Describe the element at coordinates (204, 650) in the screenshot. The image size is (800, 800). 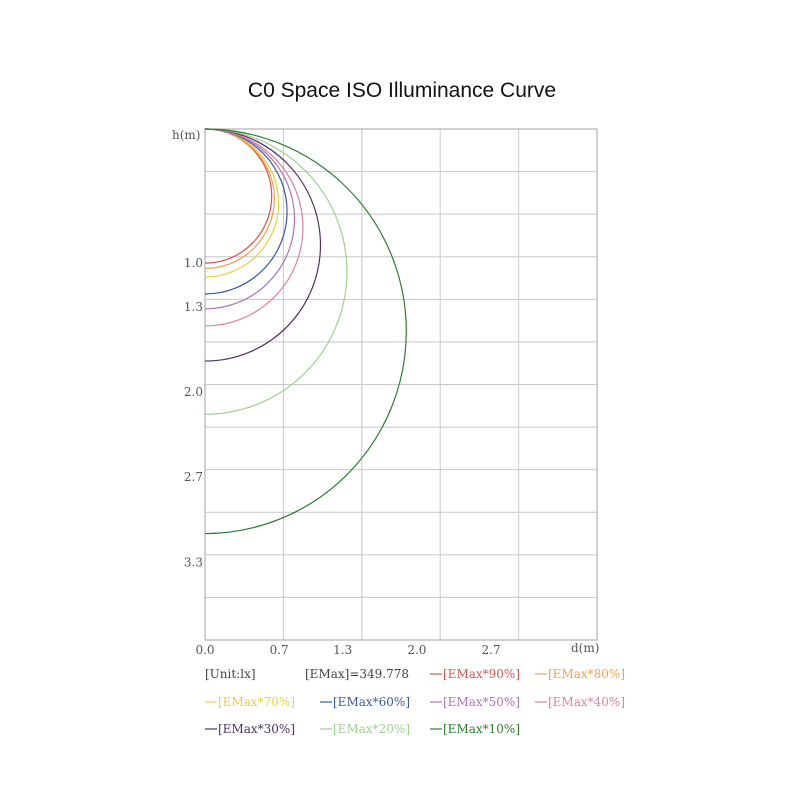
I see `x-tick-label-0: 0.0` at that location.